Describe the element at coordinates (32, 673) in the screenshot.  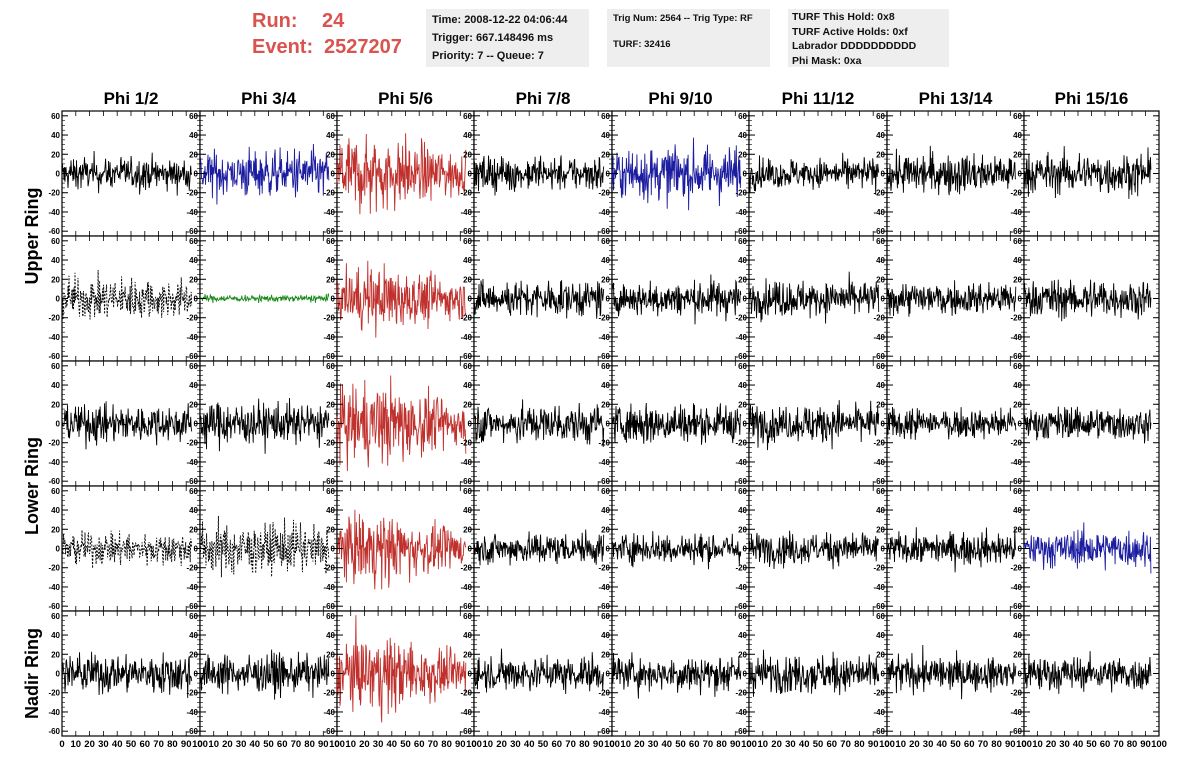
I see `ring-label: Nadir Ring` at that location.